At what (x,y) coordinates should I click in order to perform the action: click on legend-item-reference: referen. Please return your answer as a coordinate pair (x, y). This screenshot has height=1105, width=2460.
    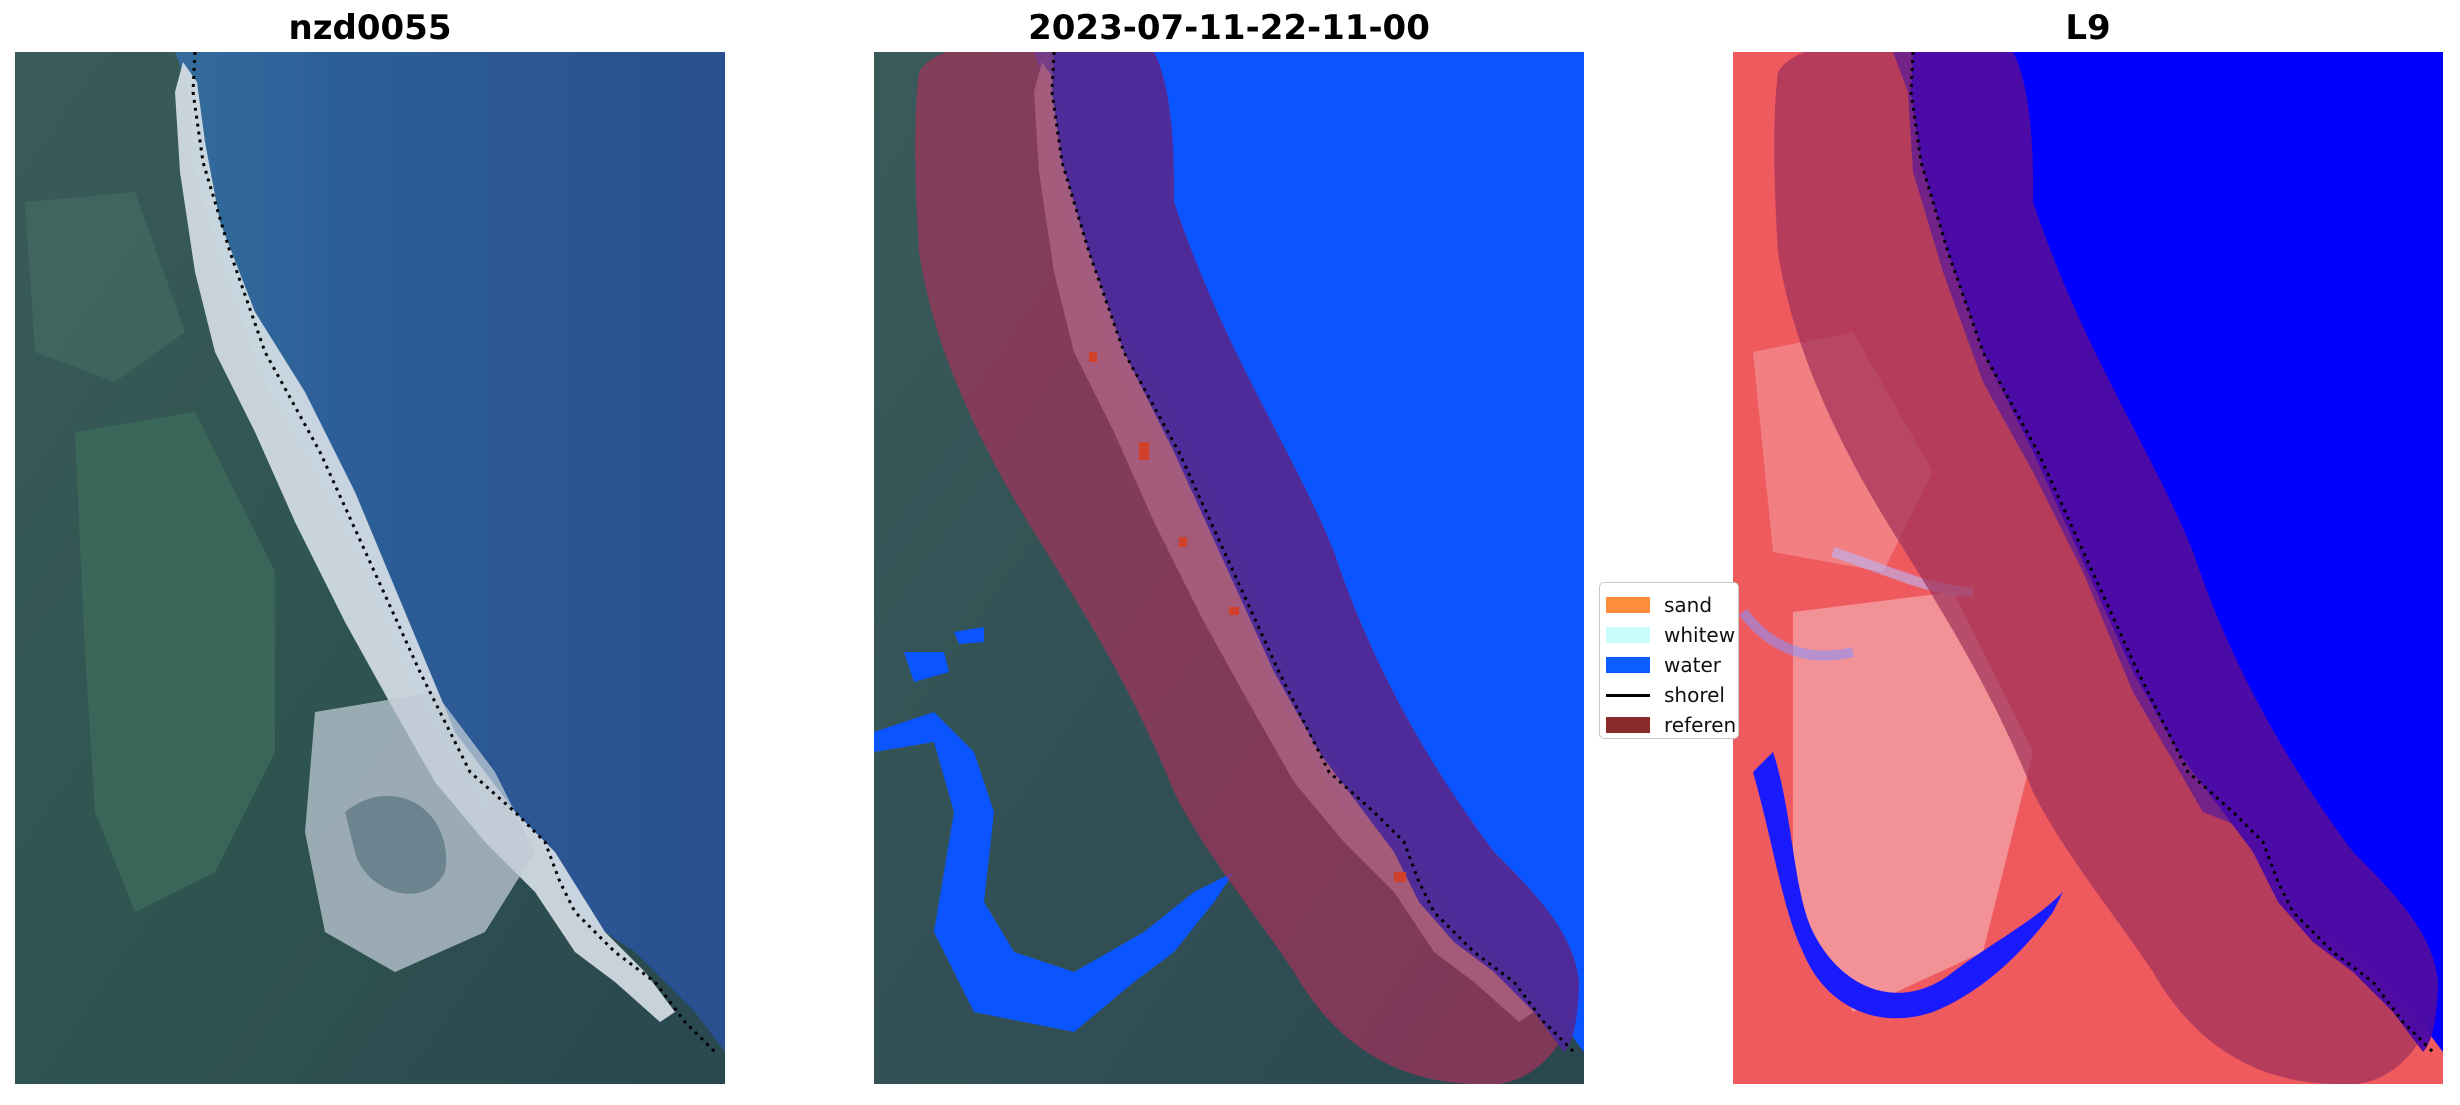
    Looking at the image, I should click on (1672, 724).